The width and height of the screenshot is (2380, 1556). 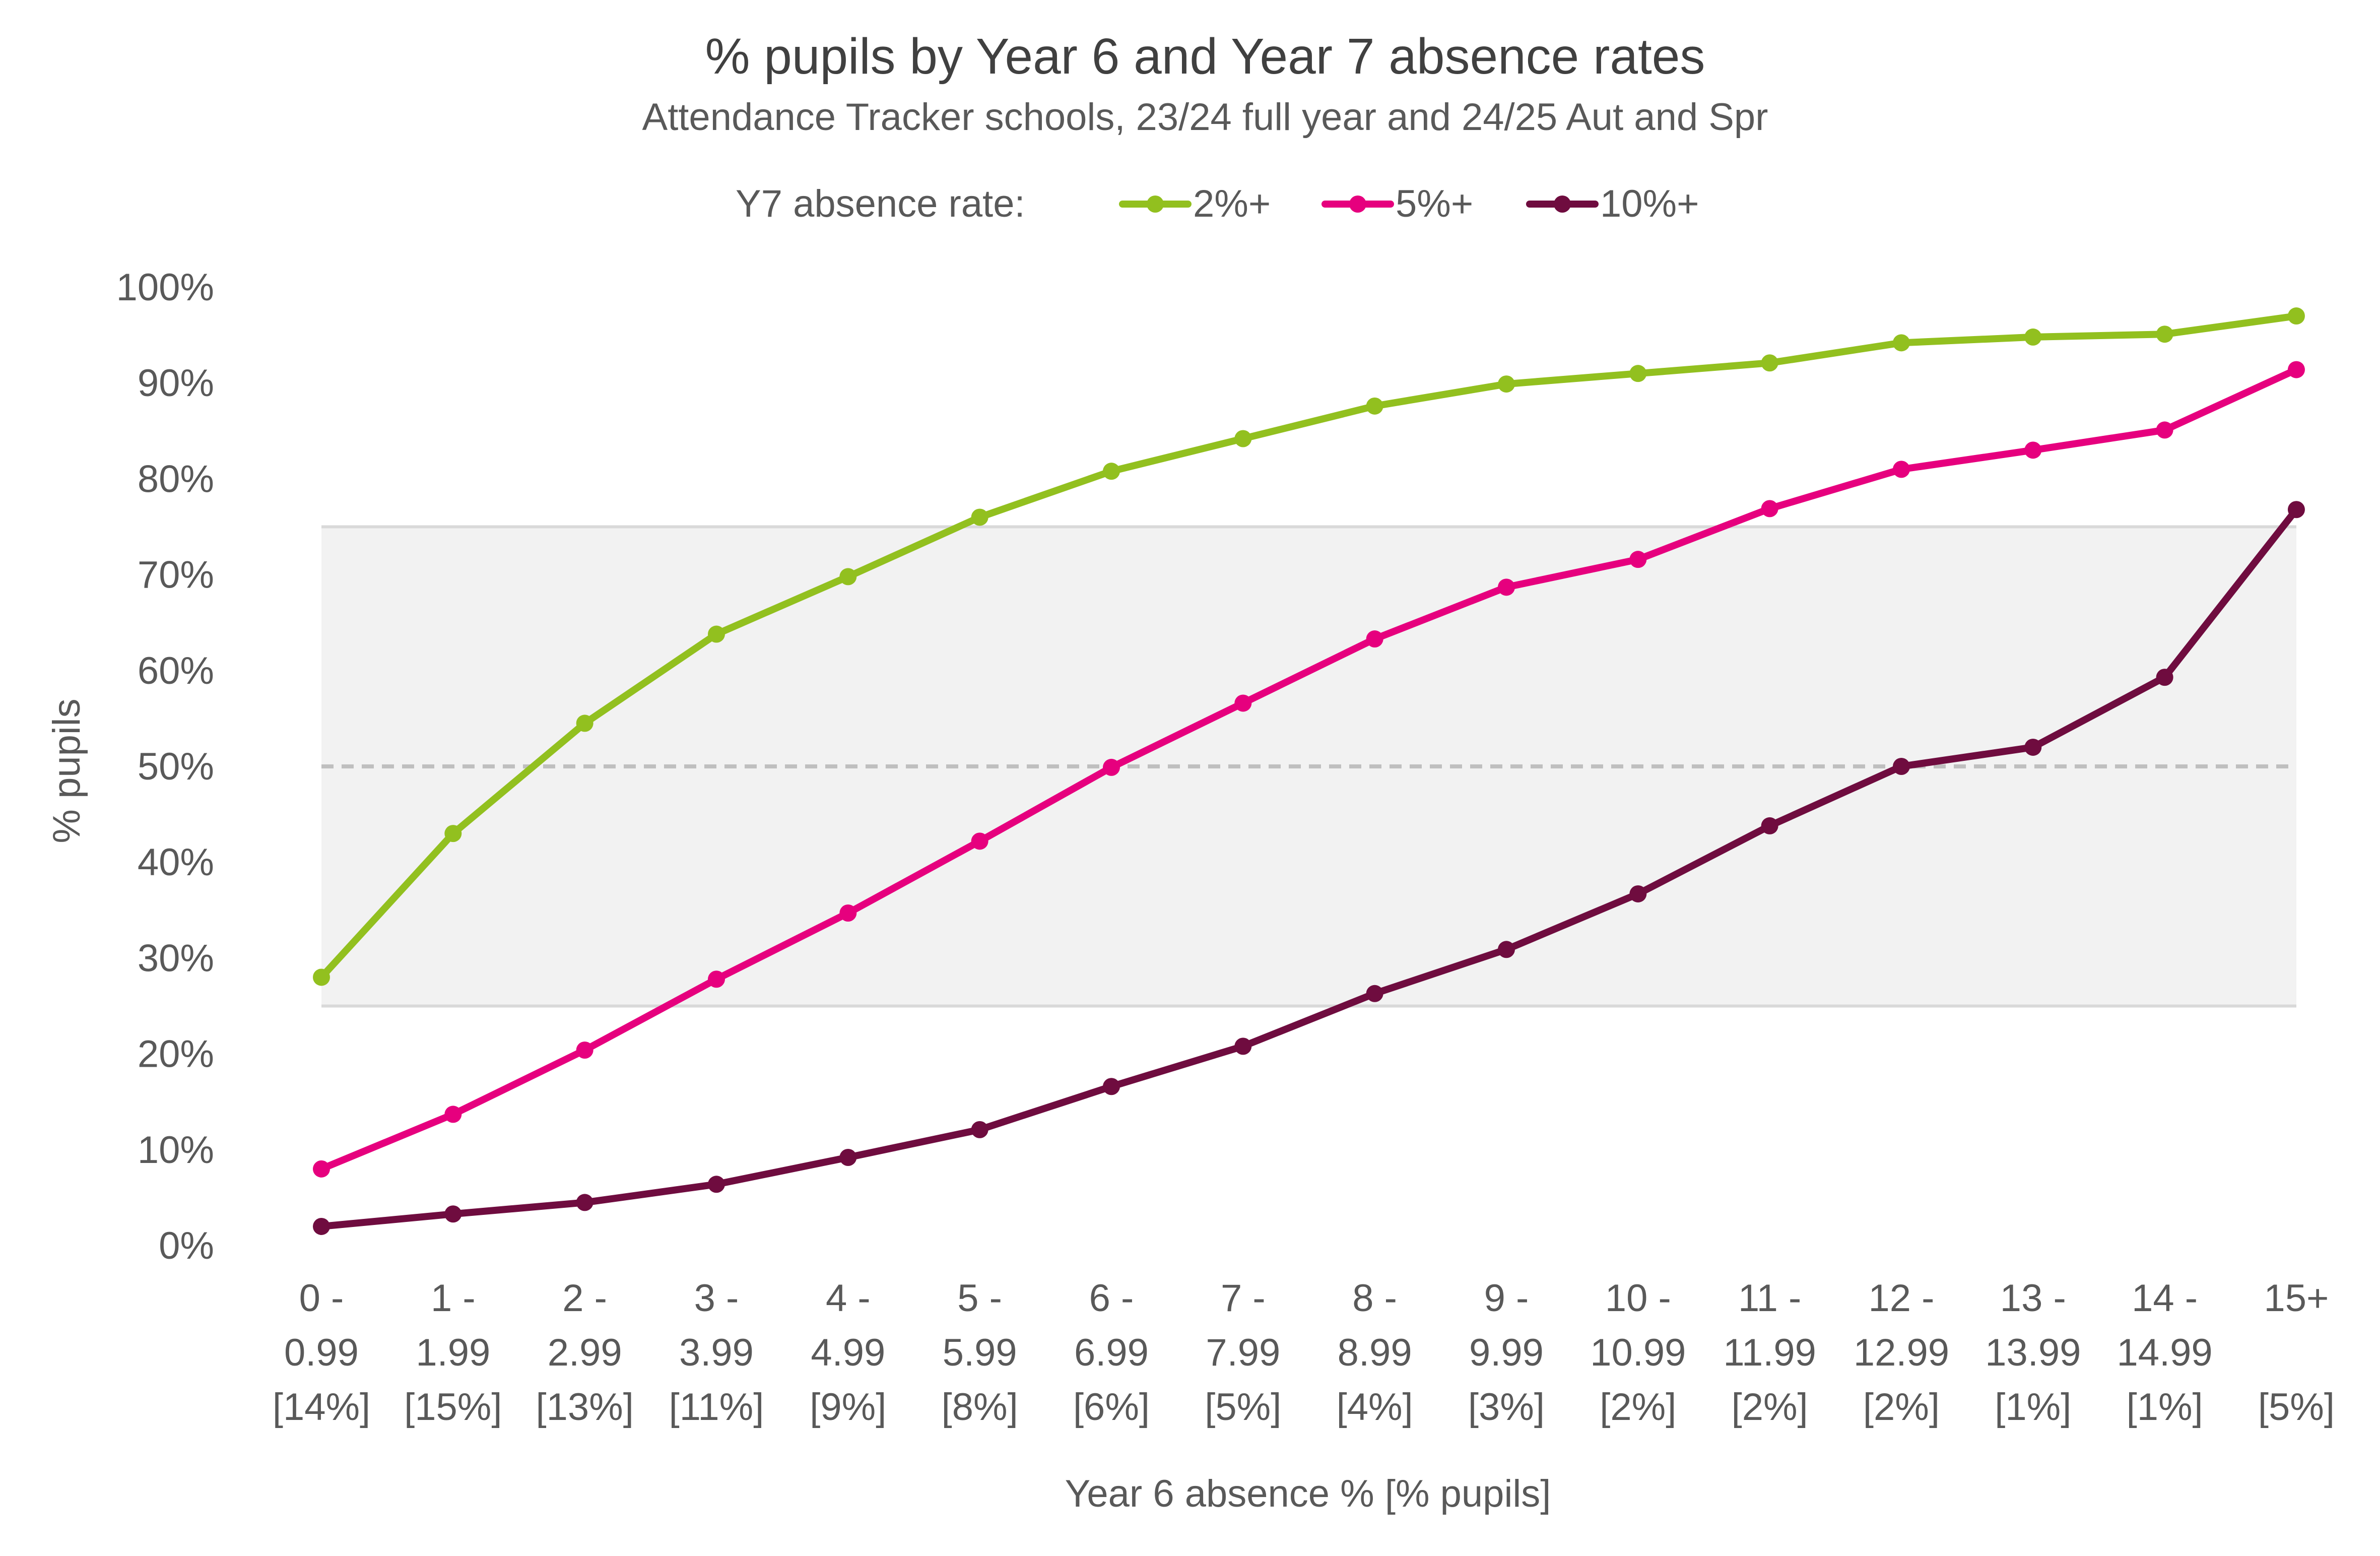 What do you see at coordinates (1243, 1298) in the screenshot?
I see `x-tick-label: 7 -` at bounding box center [1243, 1298].